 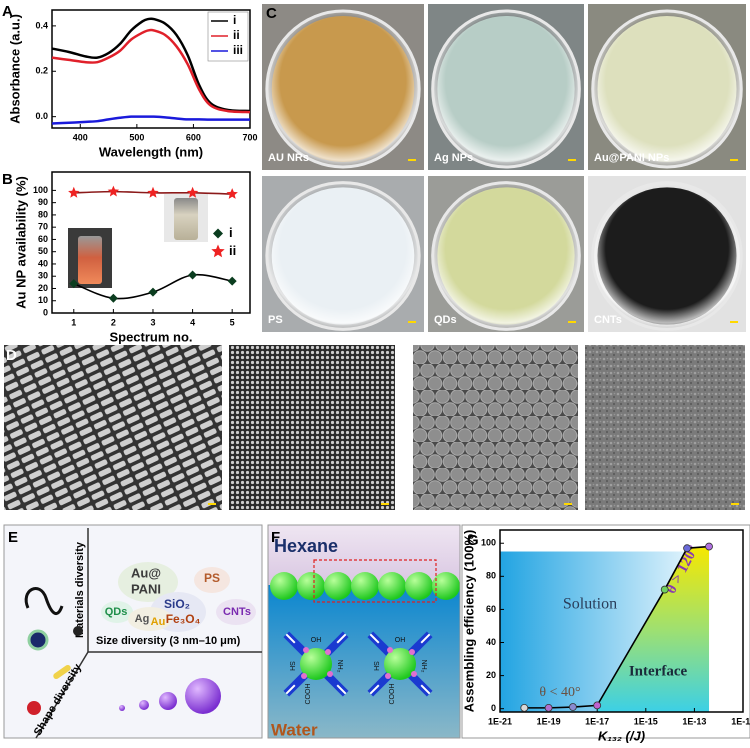 What do you see at coordinates (80, 137) in the screenshot?
I see `x-tick-label: 400` at bounding box center [80, 137].